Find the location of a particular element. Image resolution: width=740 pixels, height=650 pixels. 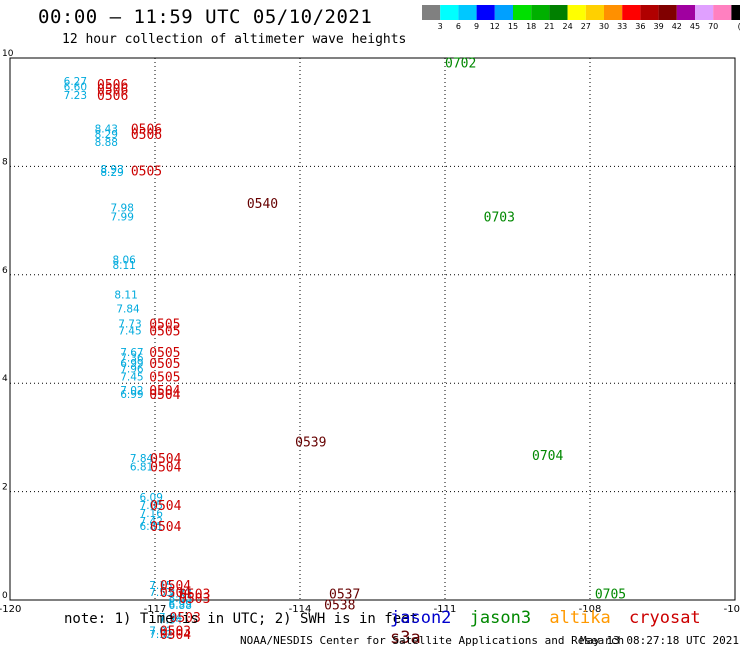

color-scale-label: 24 is located at coordinates (568, 26).